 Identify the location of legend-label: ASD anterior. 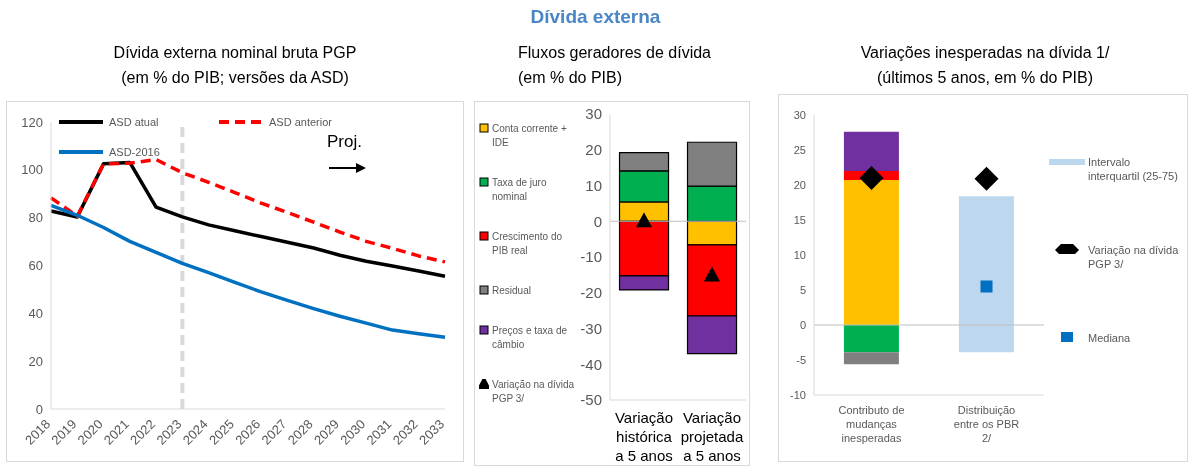
(300, 122).